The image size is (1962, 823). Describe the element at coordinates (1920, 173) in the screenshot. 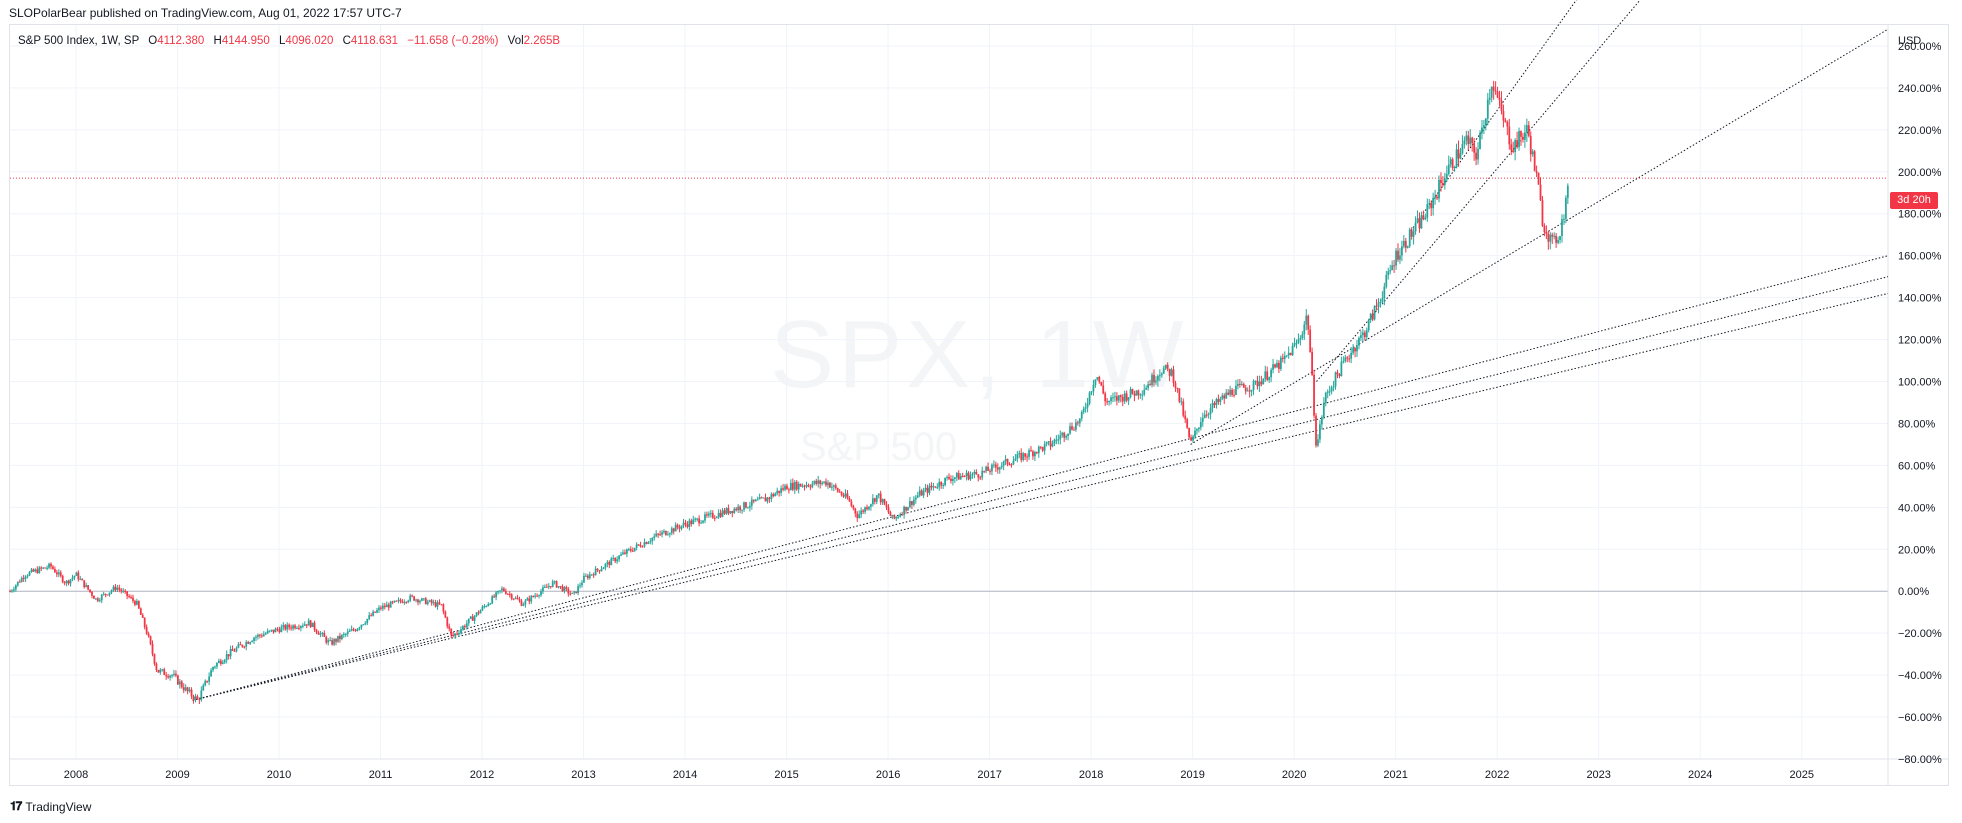

I see `y-tick-label: 200.00%` at that location.